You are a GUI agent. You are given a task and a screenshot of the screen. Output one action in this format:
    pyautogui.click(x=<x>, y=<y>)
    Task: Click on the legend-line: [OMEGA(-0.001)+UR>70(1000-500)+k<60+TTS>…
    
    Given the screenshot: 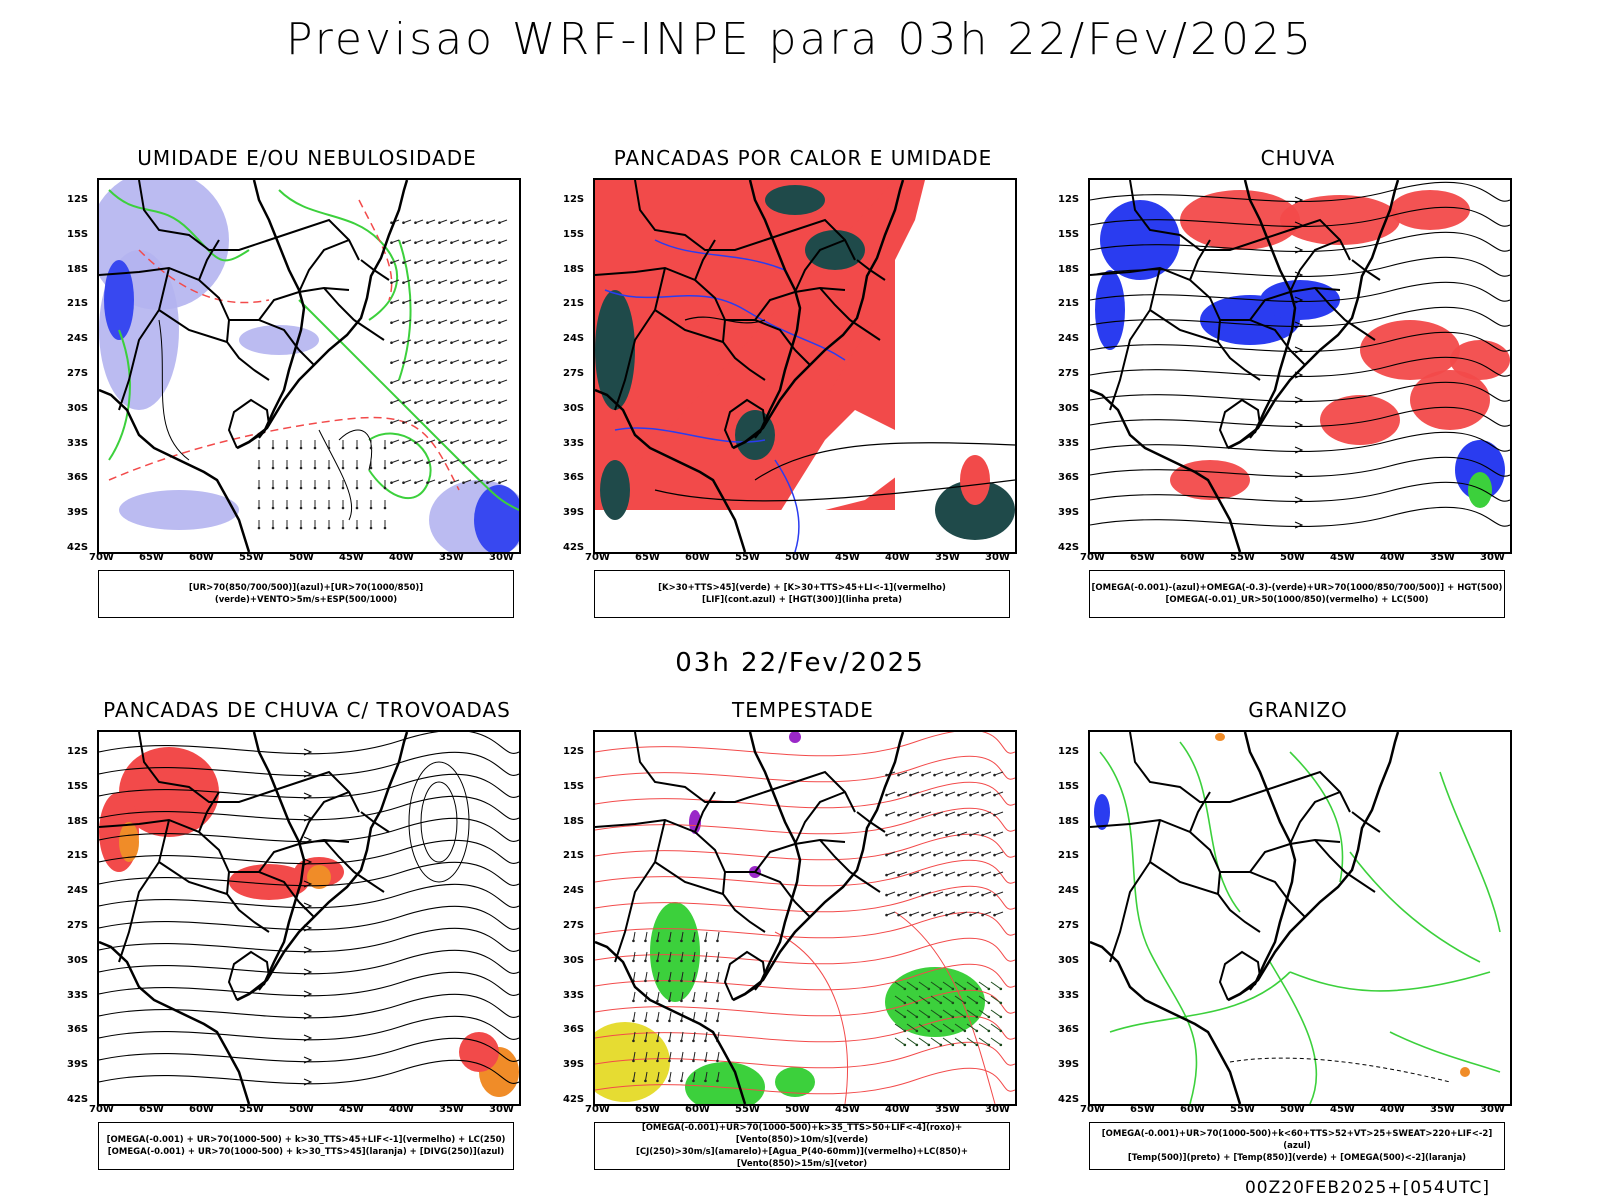 What is the action you would take?
    pyautogui.click(x=1297, y=1140)
    